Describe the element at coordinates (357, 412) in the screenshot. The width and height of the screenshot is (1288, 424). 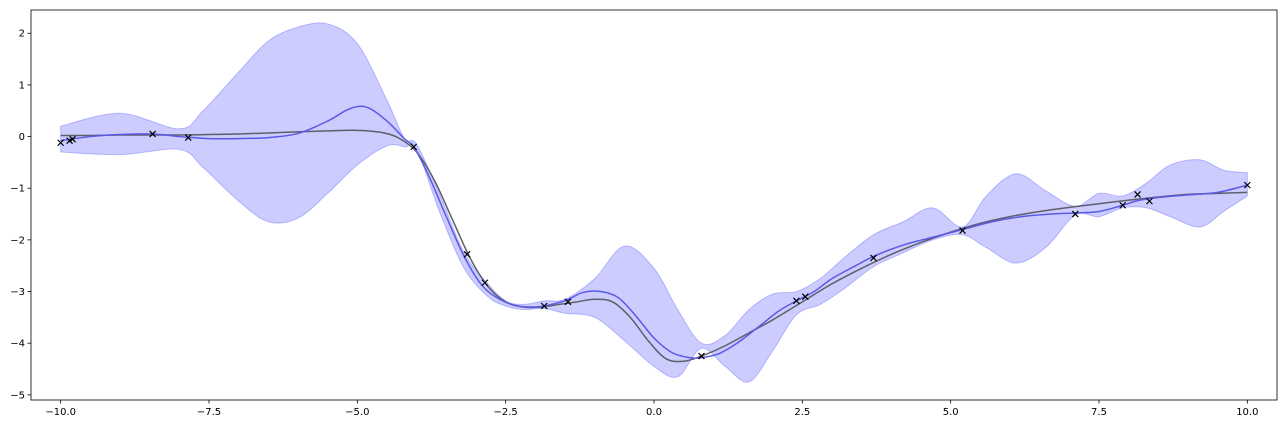
I see `x-tick-label: −5.0` at that location.